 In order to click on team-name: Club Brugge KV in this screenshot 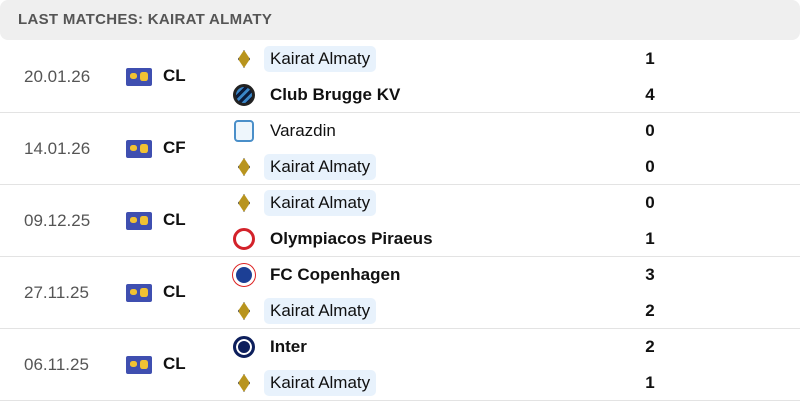, I will do `click(335, 94)`.